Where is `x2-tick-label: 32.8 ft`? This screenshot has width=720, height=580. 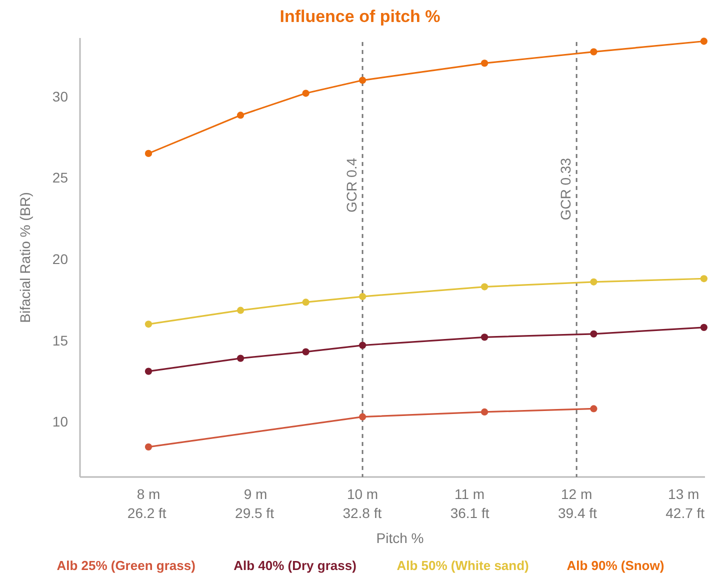
x2-tick-label: 32.8 ft is located at coordinates (362, 513).